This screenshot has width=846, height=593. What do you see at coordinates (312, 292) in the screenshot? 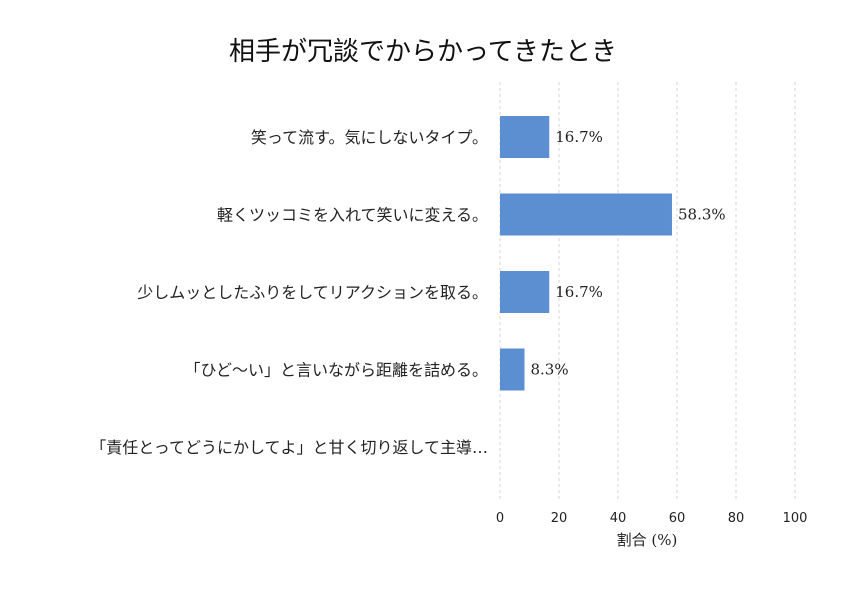
I see `category-label: 少しムッとしたふりをしてリアクションを取る。` at bounding box center [312, 292].